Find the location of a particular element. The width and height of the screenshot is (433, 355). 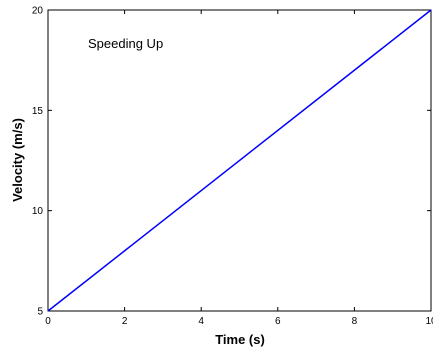

x-tick-label-0: 0 is located at coordinates (48, 321).